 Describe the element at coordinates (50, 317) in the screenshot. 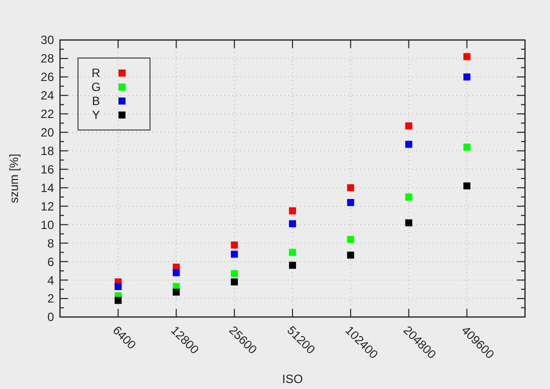

I see `y-tick-label: 0` at that location.